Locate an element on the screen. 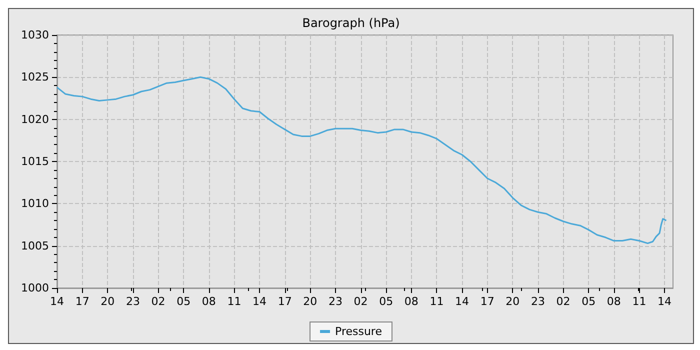  y-tick-label: 1020 is located at coordinates (35, 119).